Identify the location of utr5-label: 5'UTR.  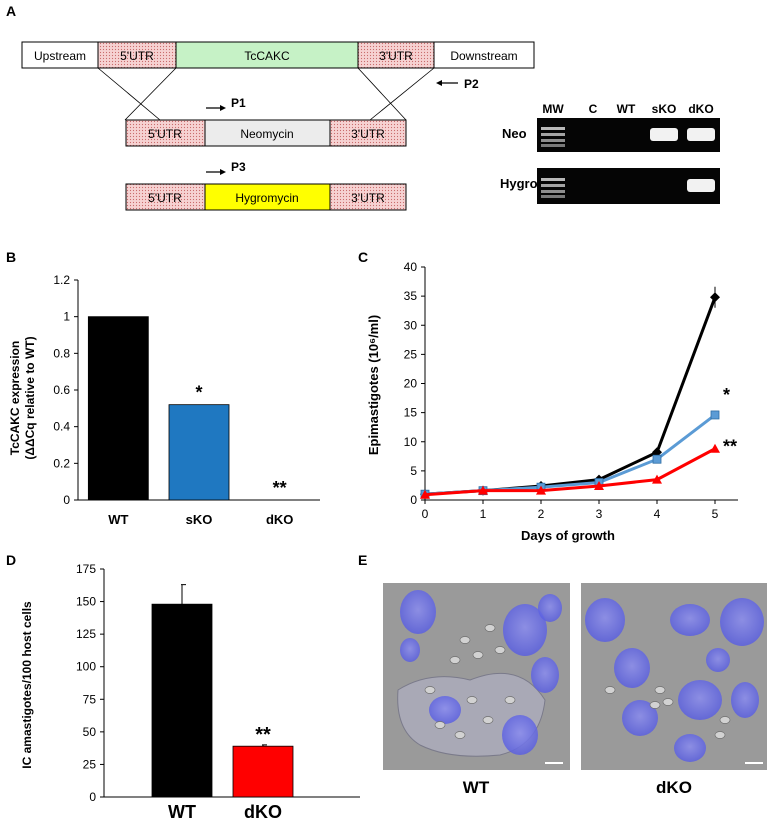
(137, 56).